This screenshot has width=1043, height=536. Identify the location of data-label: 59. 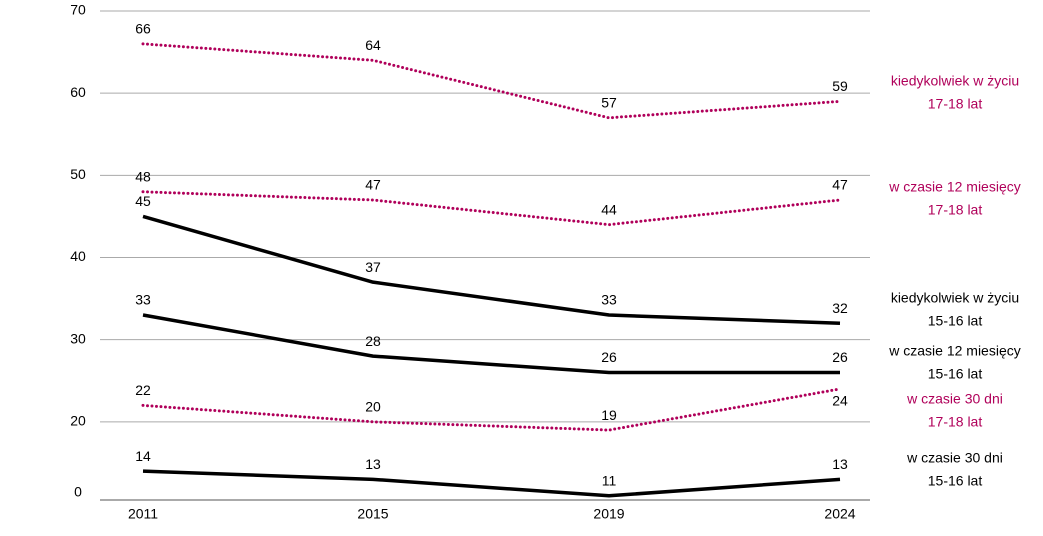
(840, 86).